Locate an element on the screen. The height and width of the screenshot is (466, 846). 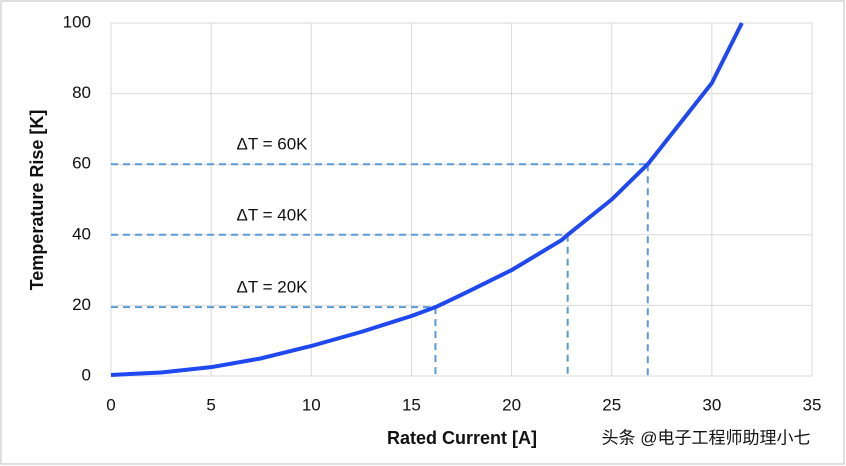
y-tick-label: 100 is located at coordinates (77, 21).